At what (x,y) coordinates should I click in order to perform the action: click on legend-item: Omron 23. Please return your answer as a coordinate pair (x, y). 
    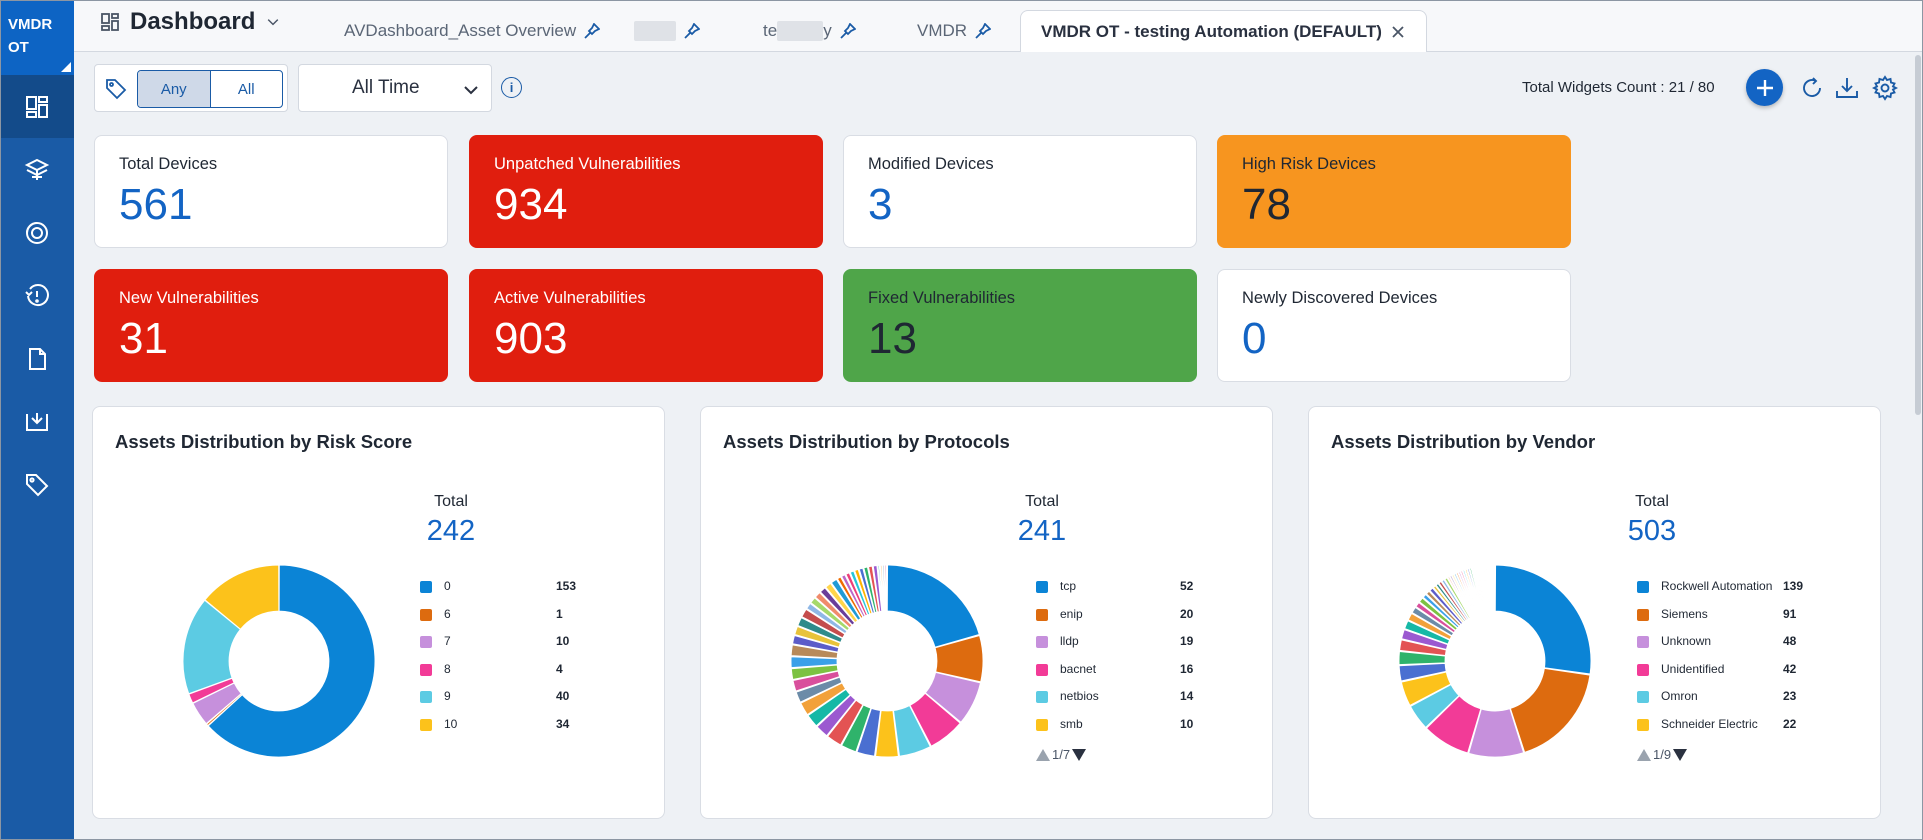
    Looking at the image, I should click on (1762, 697).